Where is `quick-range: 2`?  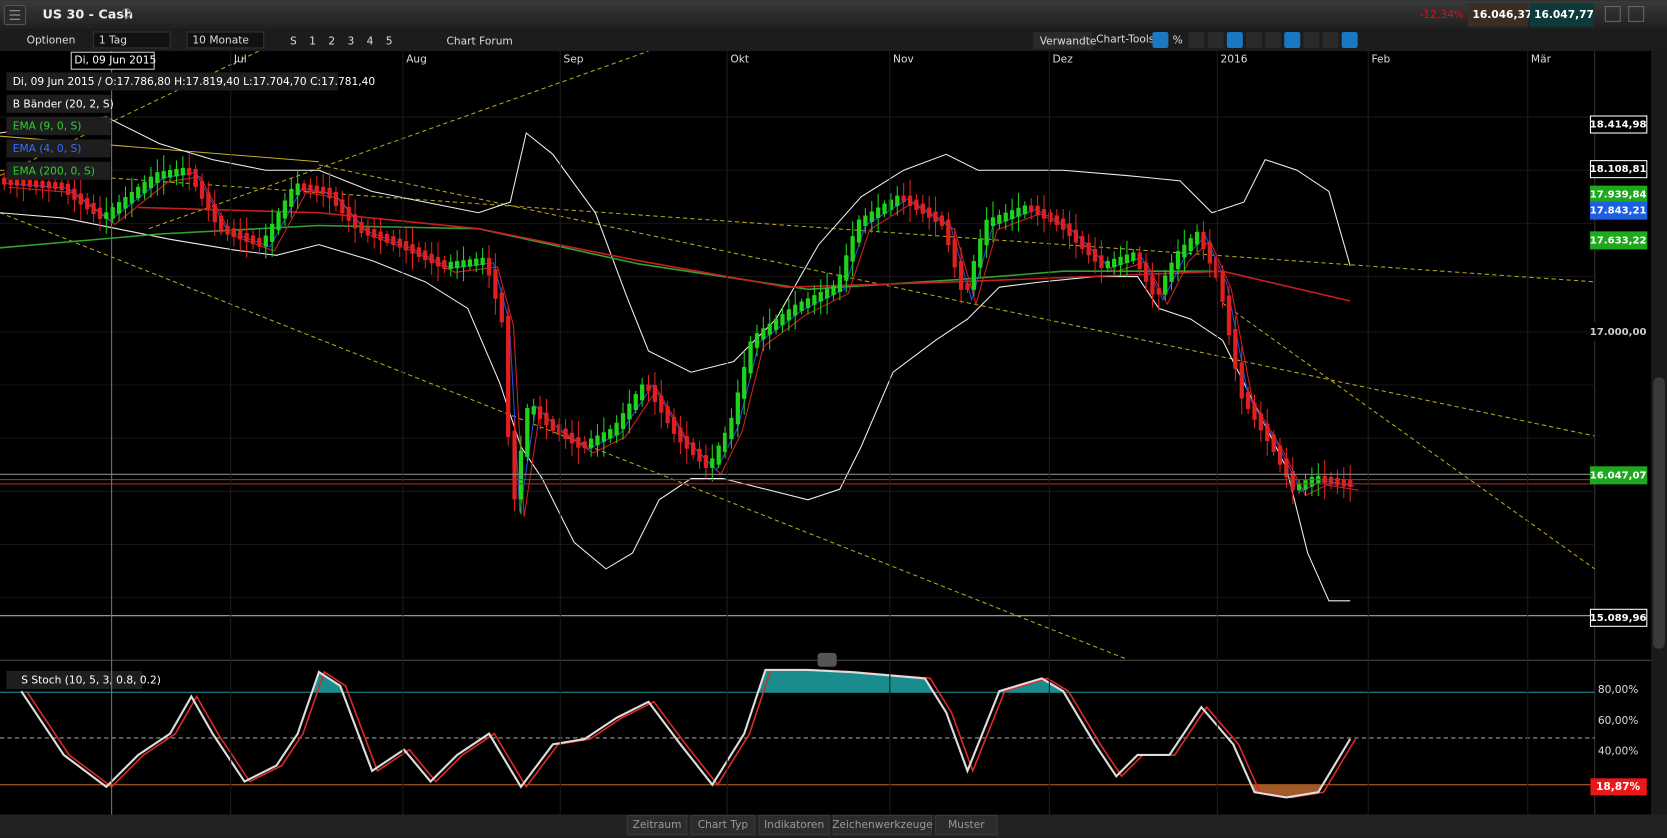 quick-range: 2 is located at coordinates (331, 41).